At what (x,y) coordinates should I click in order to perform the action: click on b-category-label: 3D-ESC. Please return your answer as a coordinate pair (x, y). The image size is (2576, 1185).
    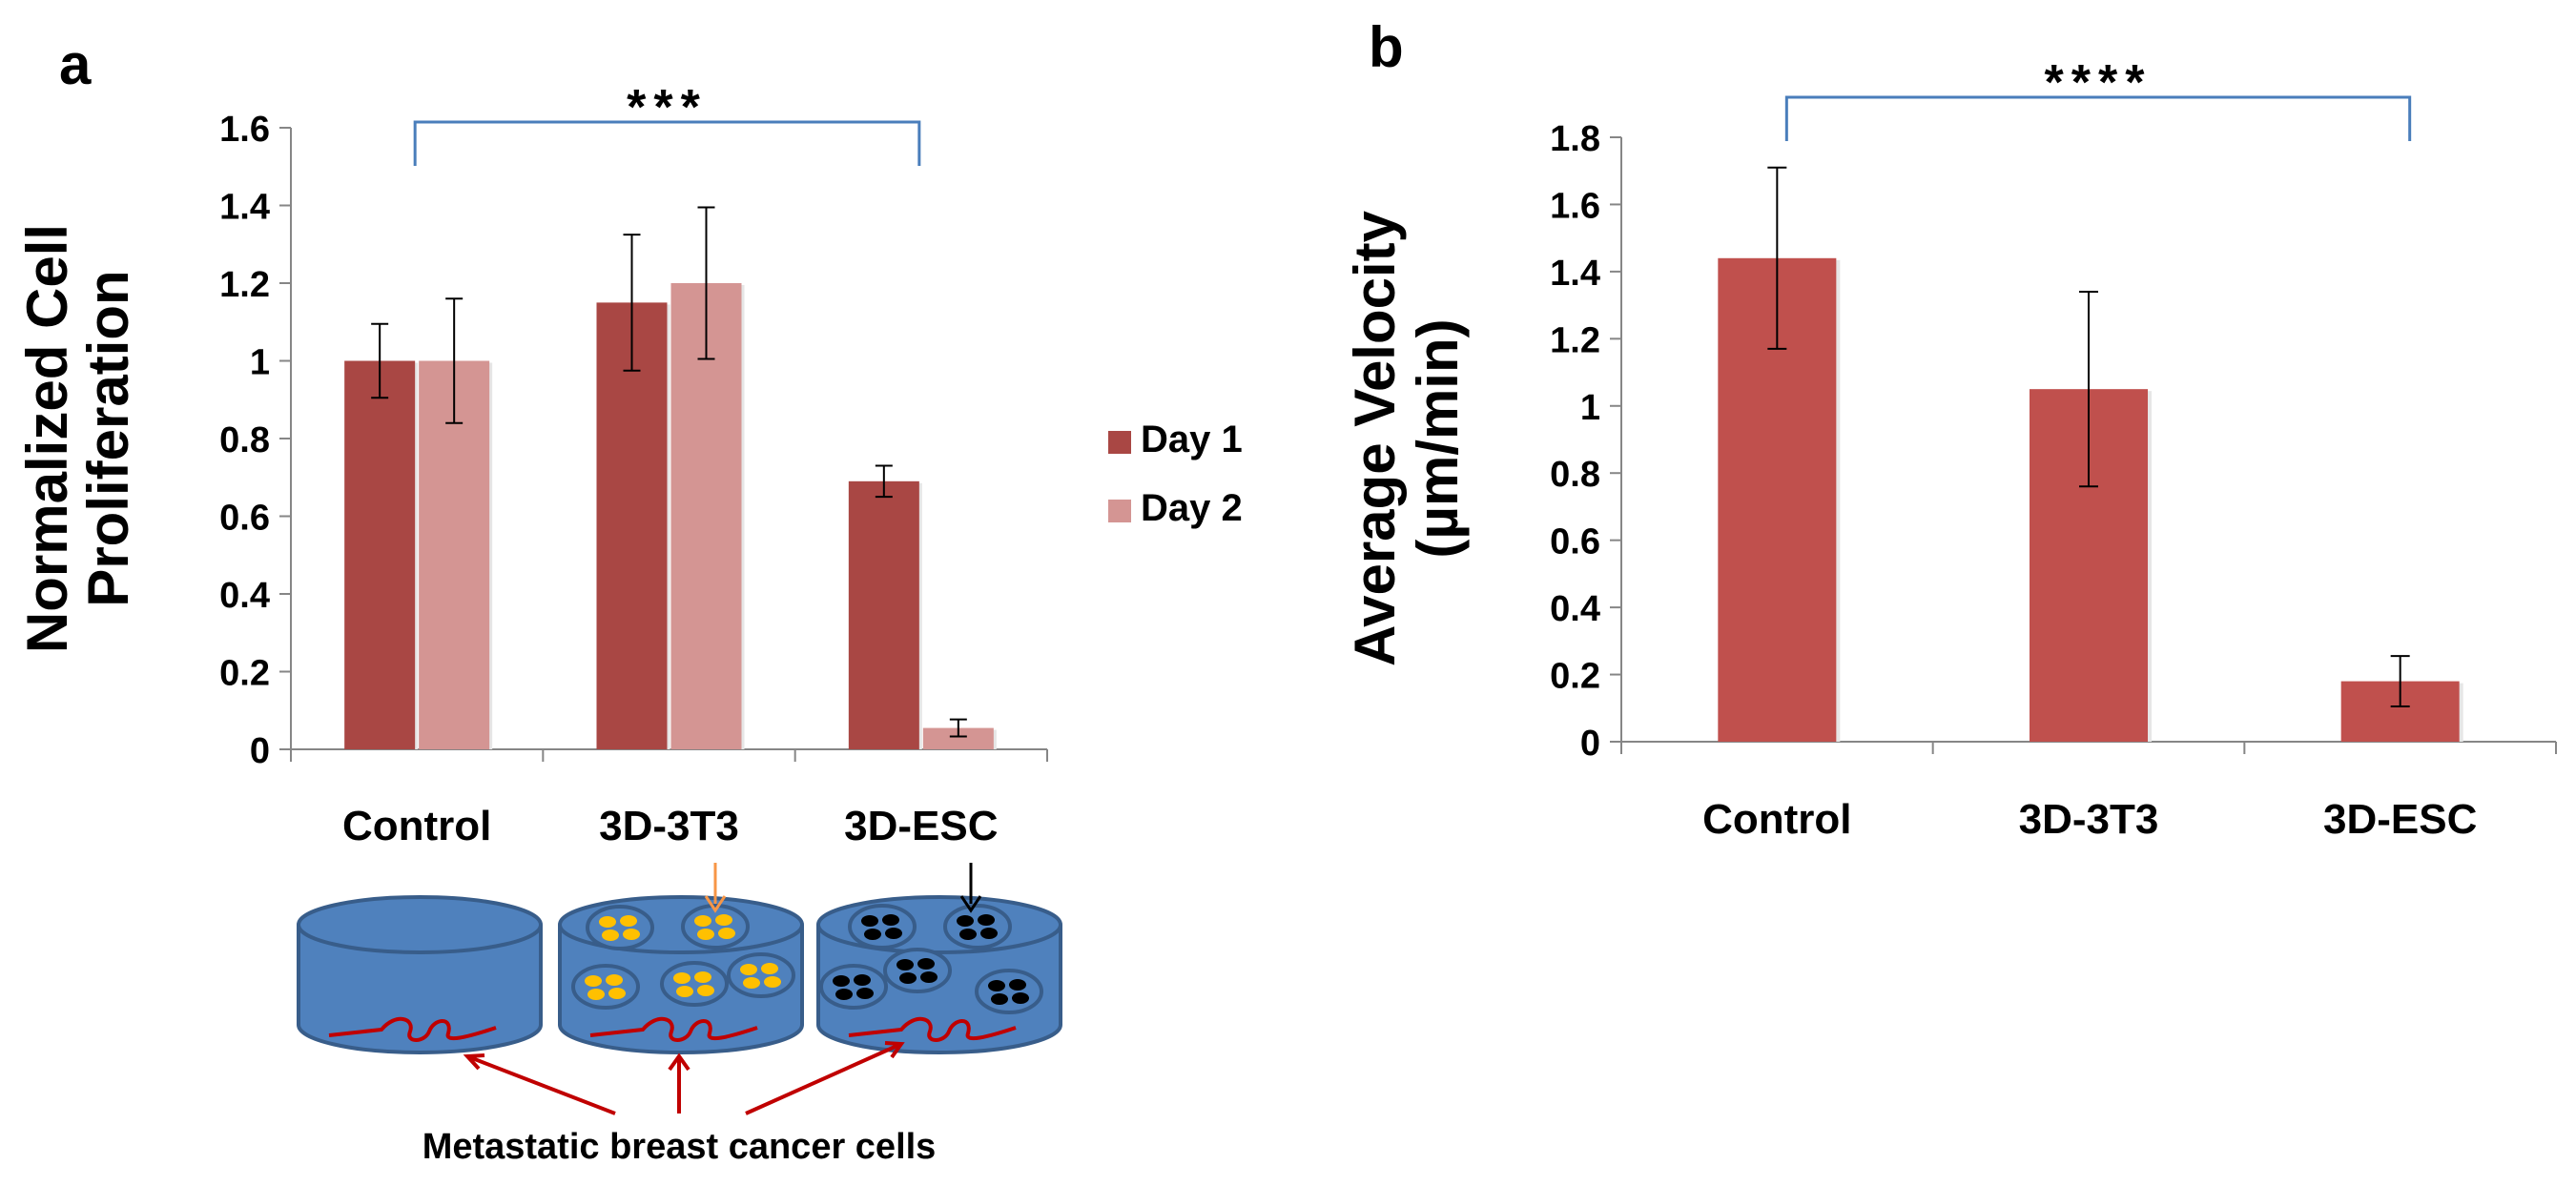
    Looking at the image, I should click on (2400, 819).